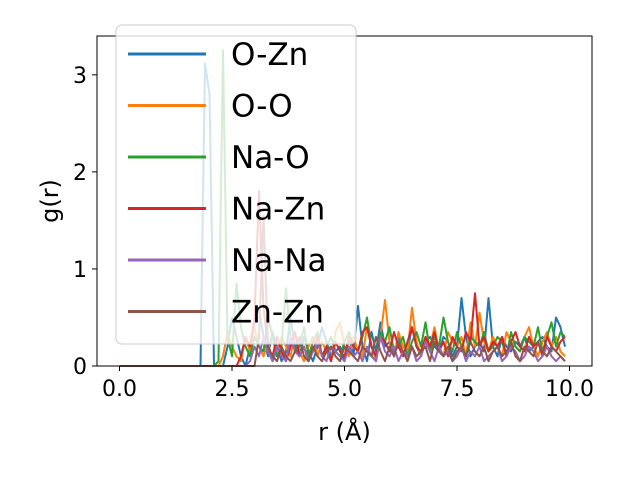 The width and height of the screenshot is (640, 485). I want to click on y-axis-label: g(r), so click(50, 201).